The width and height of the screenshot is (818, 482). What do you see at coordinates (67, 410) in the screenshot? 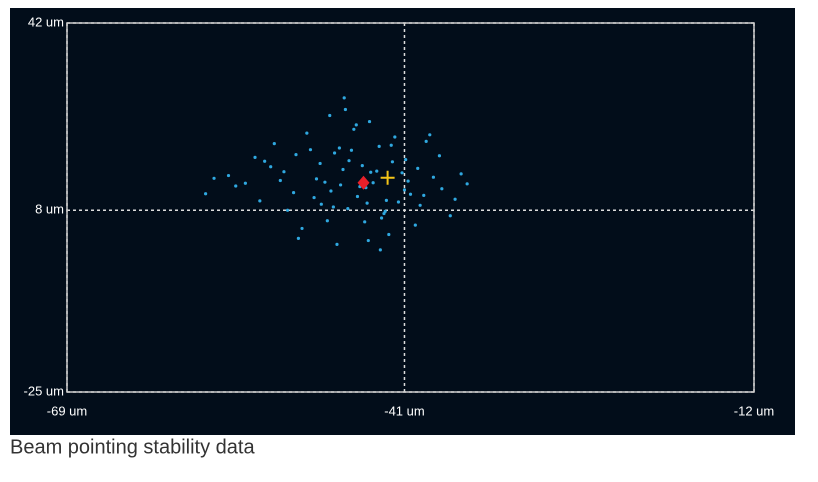
I see `x-tick-label: -69 um` at bounding box center [67, 410].